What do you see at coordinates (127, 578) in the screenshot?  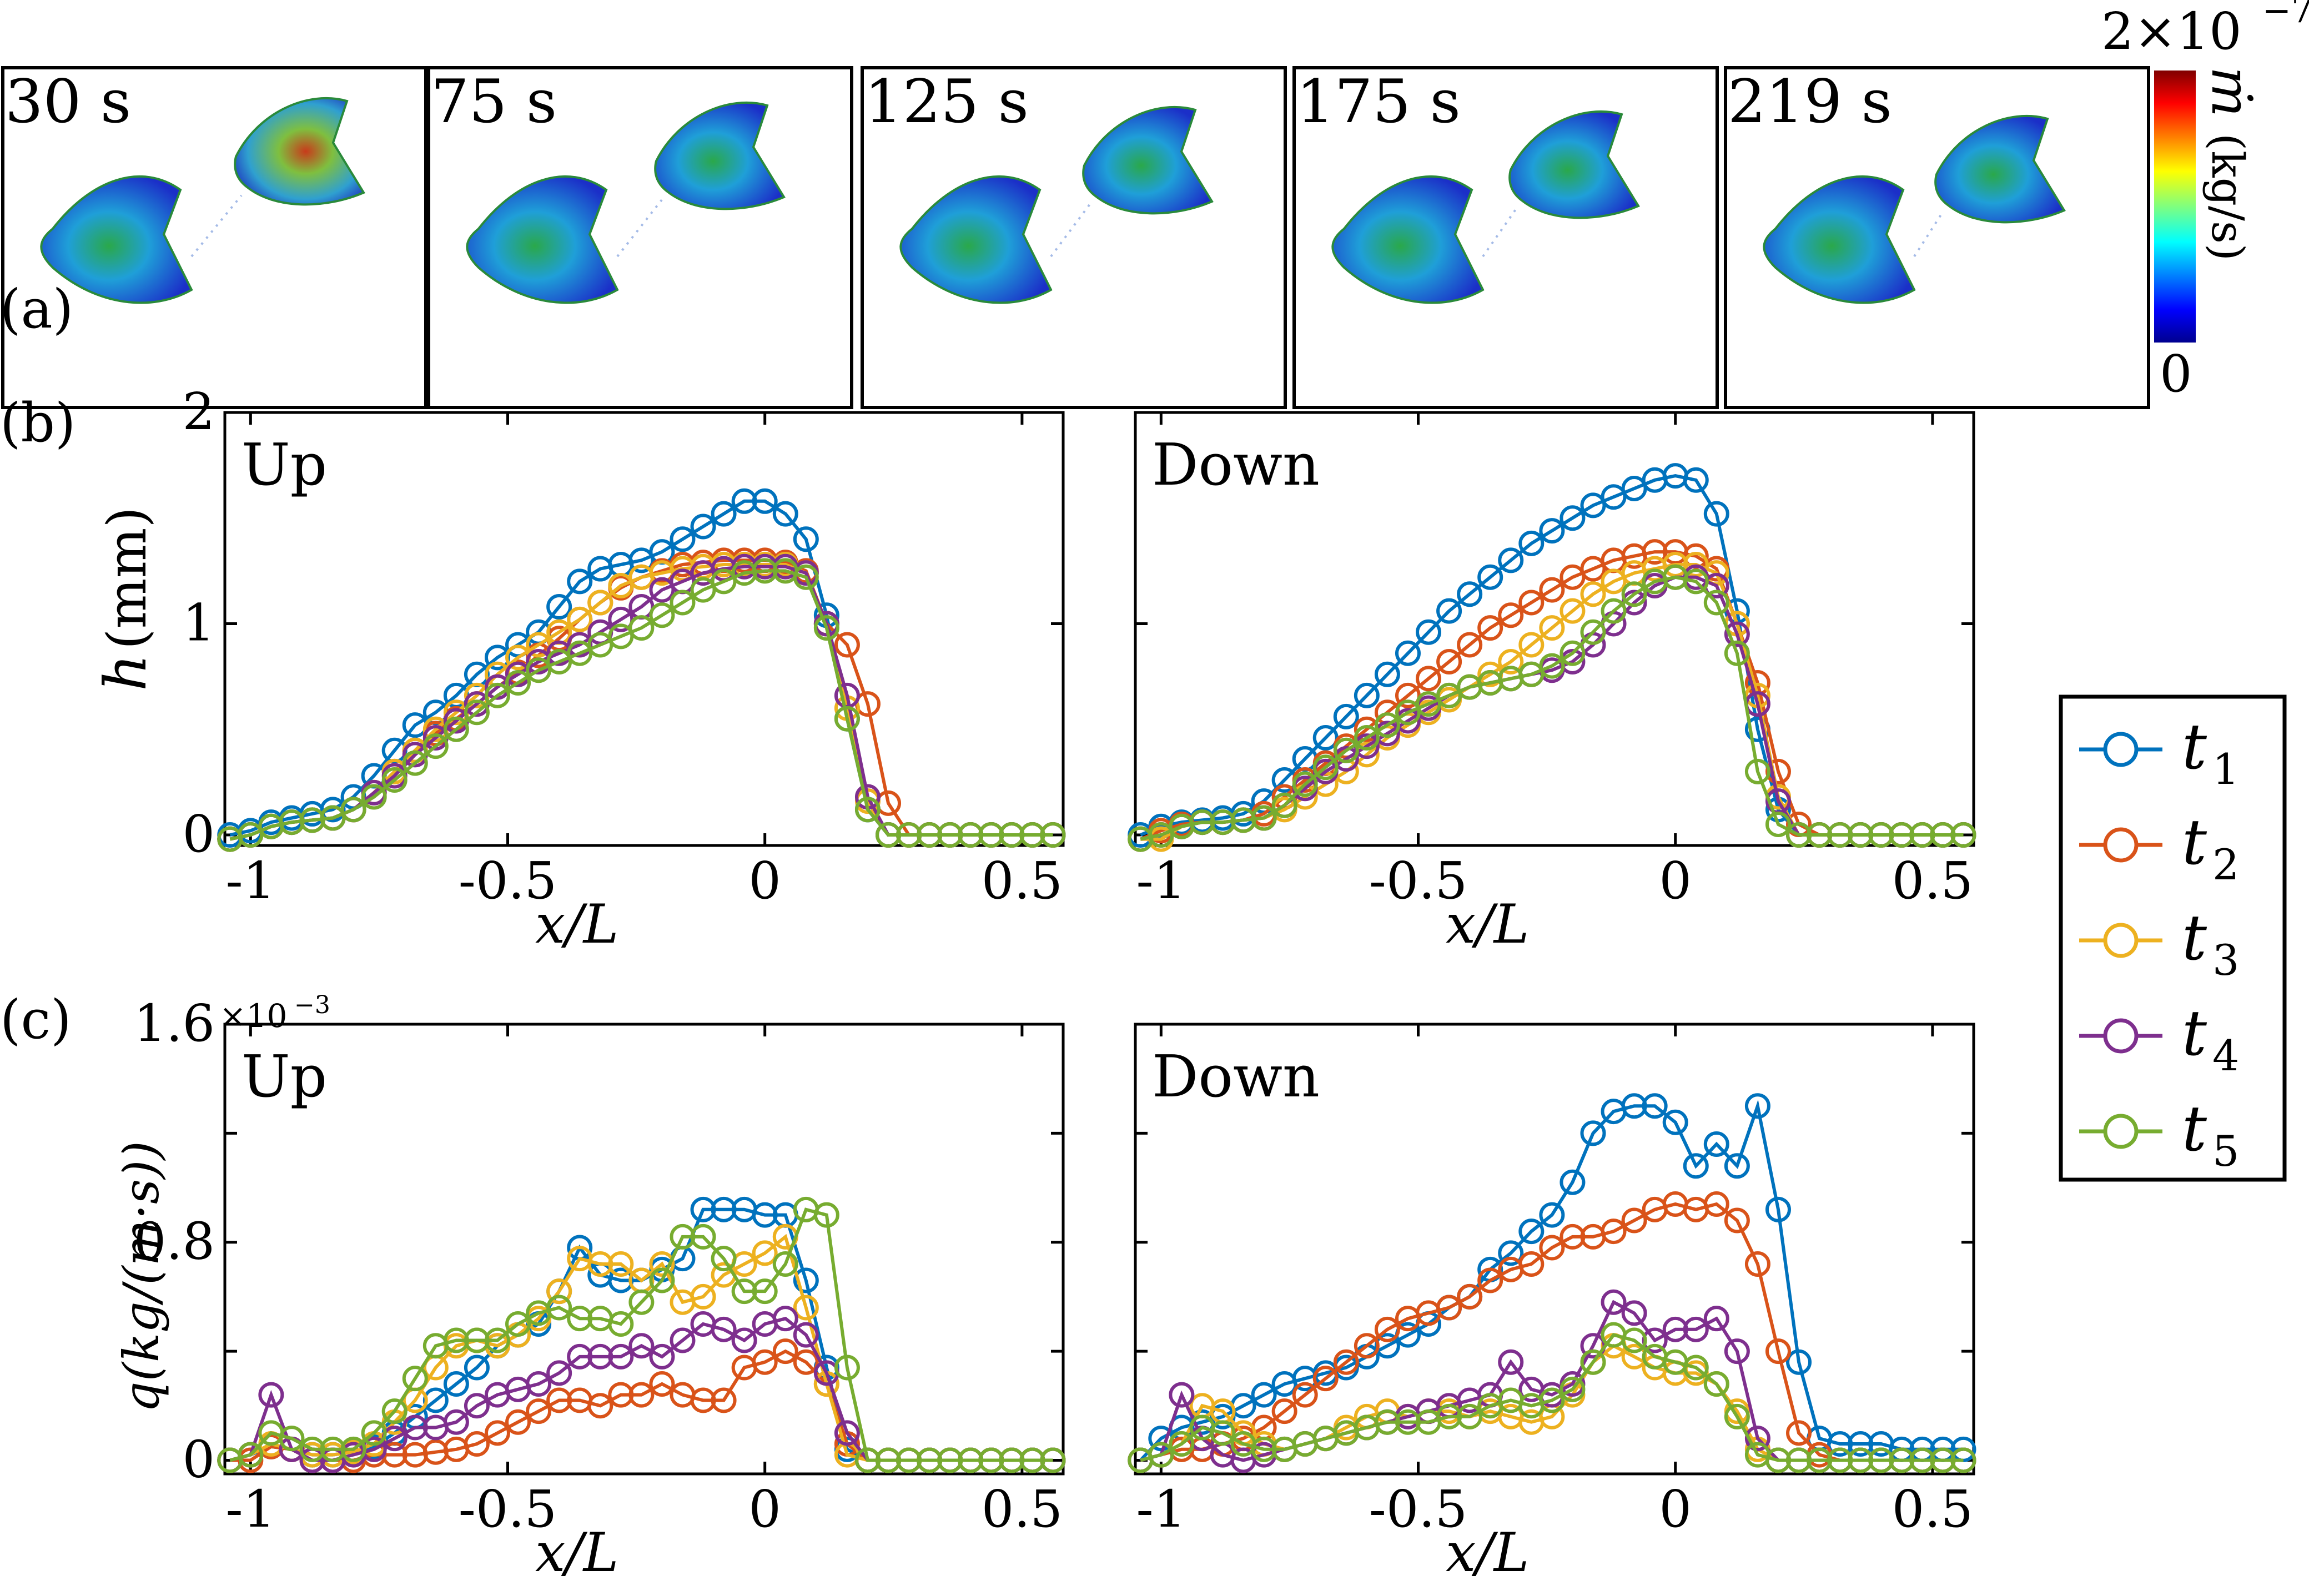 I see `svg-text: (mm)` at bounding box center [127, 578].